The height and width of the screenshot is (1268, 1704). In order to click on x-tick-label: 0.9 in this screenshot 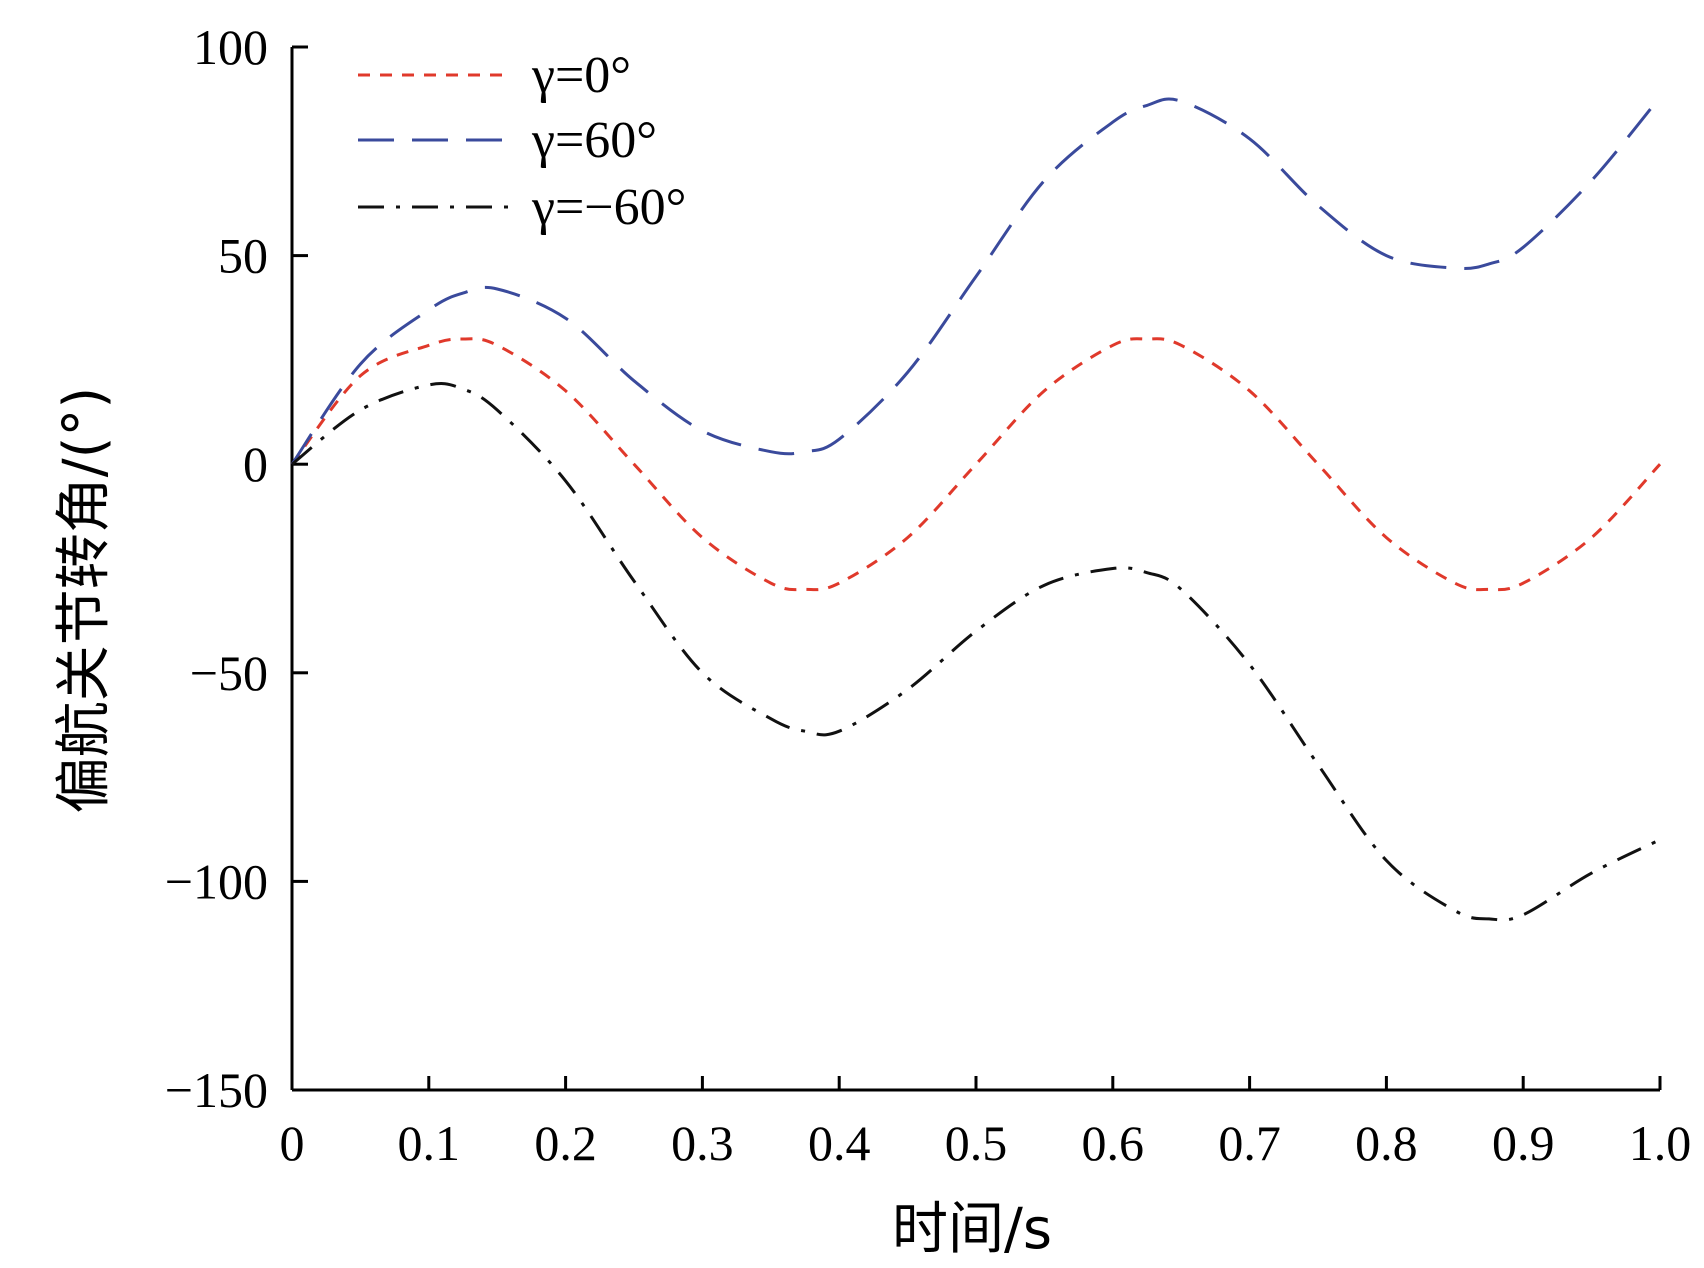, I will do `click(1523, 1143)`.